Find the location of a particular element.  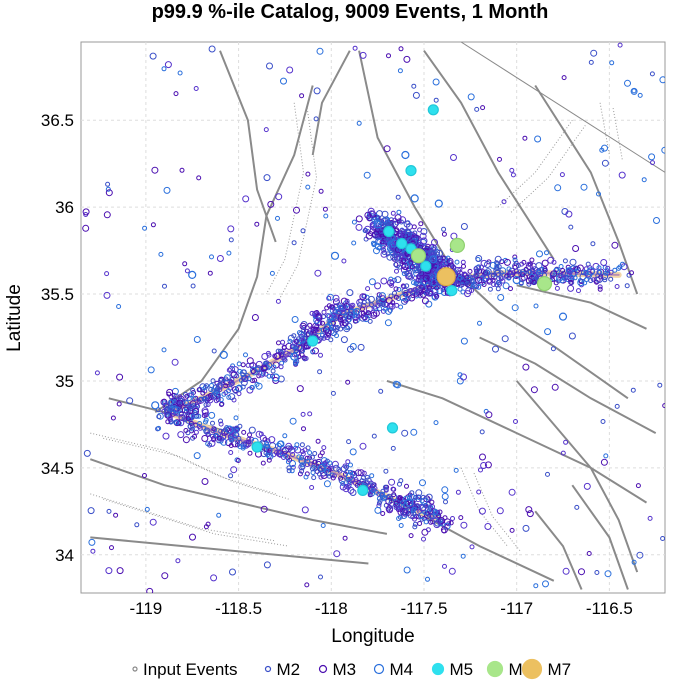

y-tick-label: 36.5 is located at coordinates (57, 120).